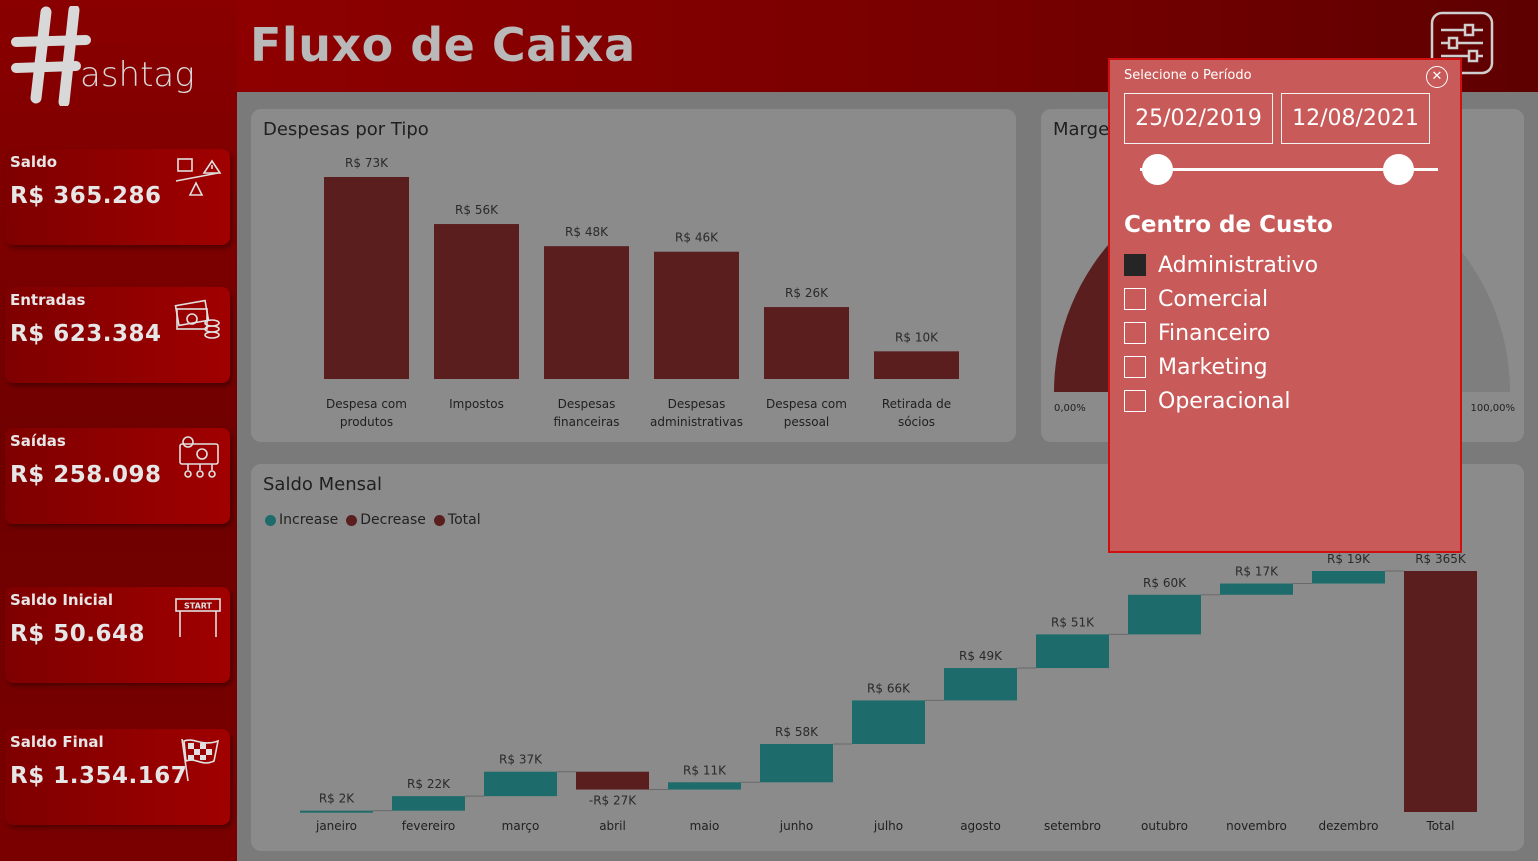  What do you see at coordinates (797, 732) in the screenshot?
I see `data-label: R$ 58K` at bounding box center [797, 732].